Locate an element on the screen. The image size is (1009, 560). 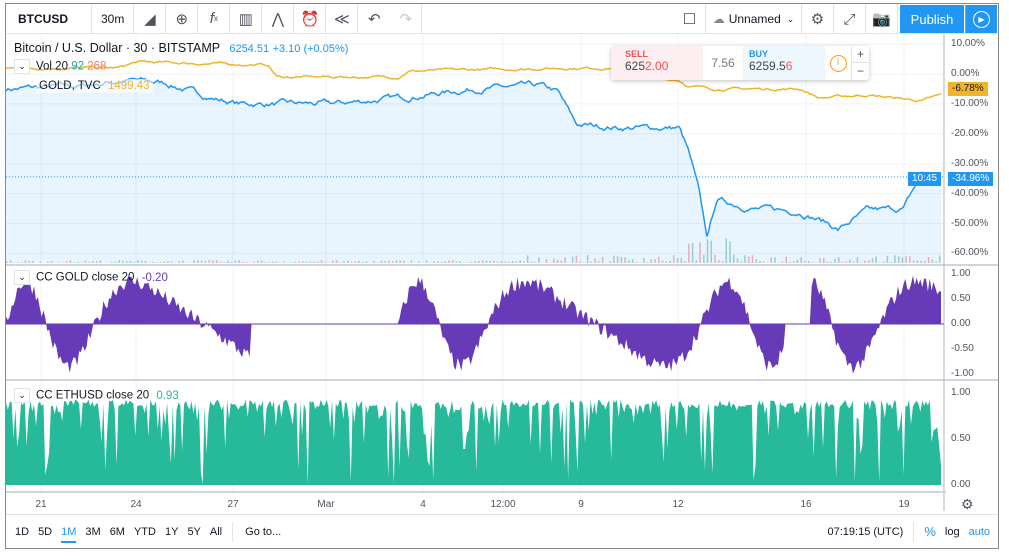
replay-icon: ≪ is located at coordinates (342, 18).